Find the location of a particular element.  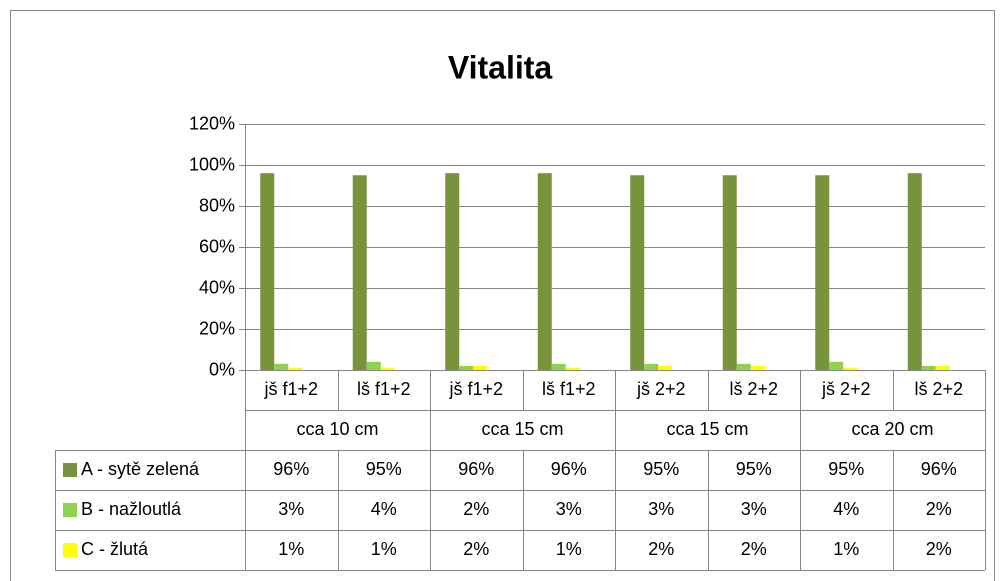

group-label: cca 10 cm is located at coordinates (337, 429).